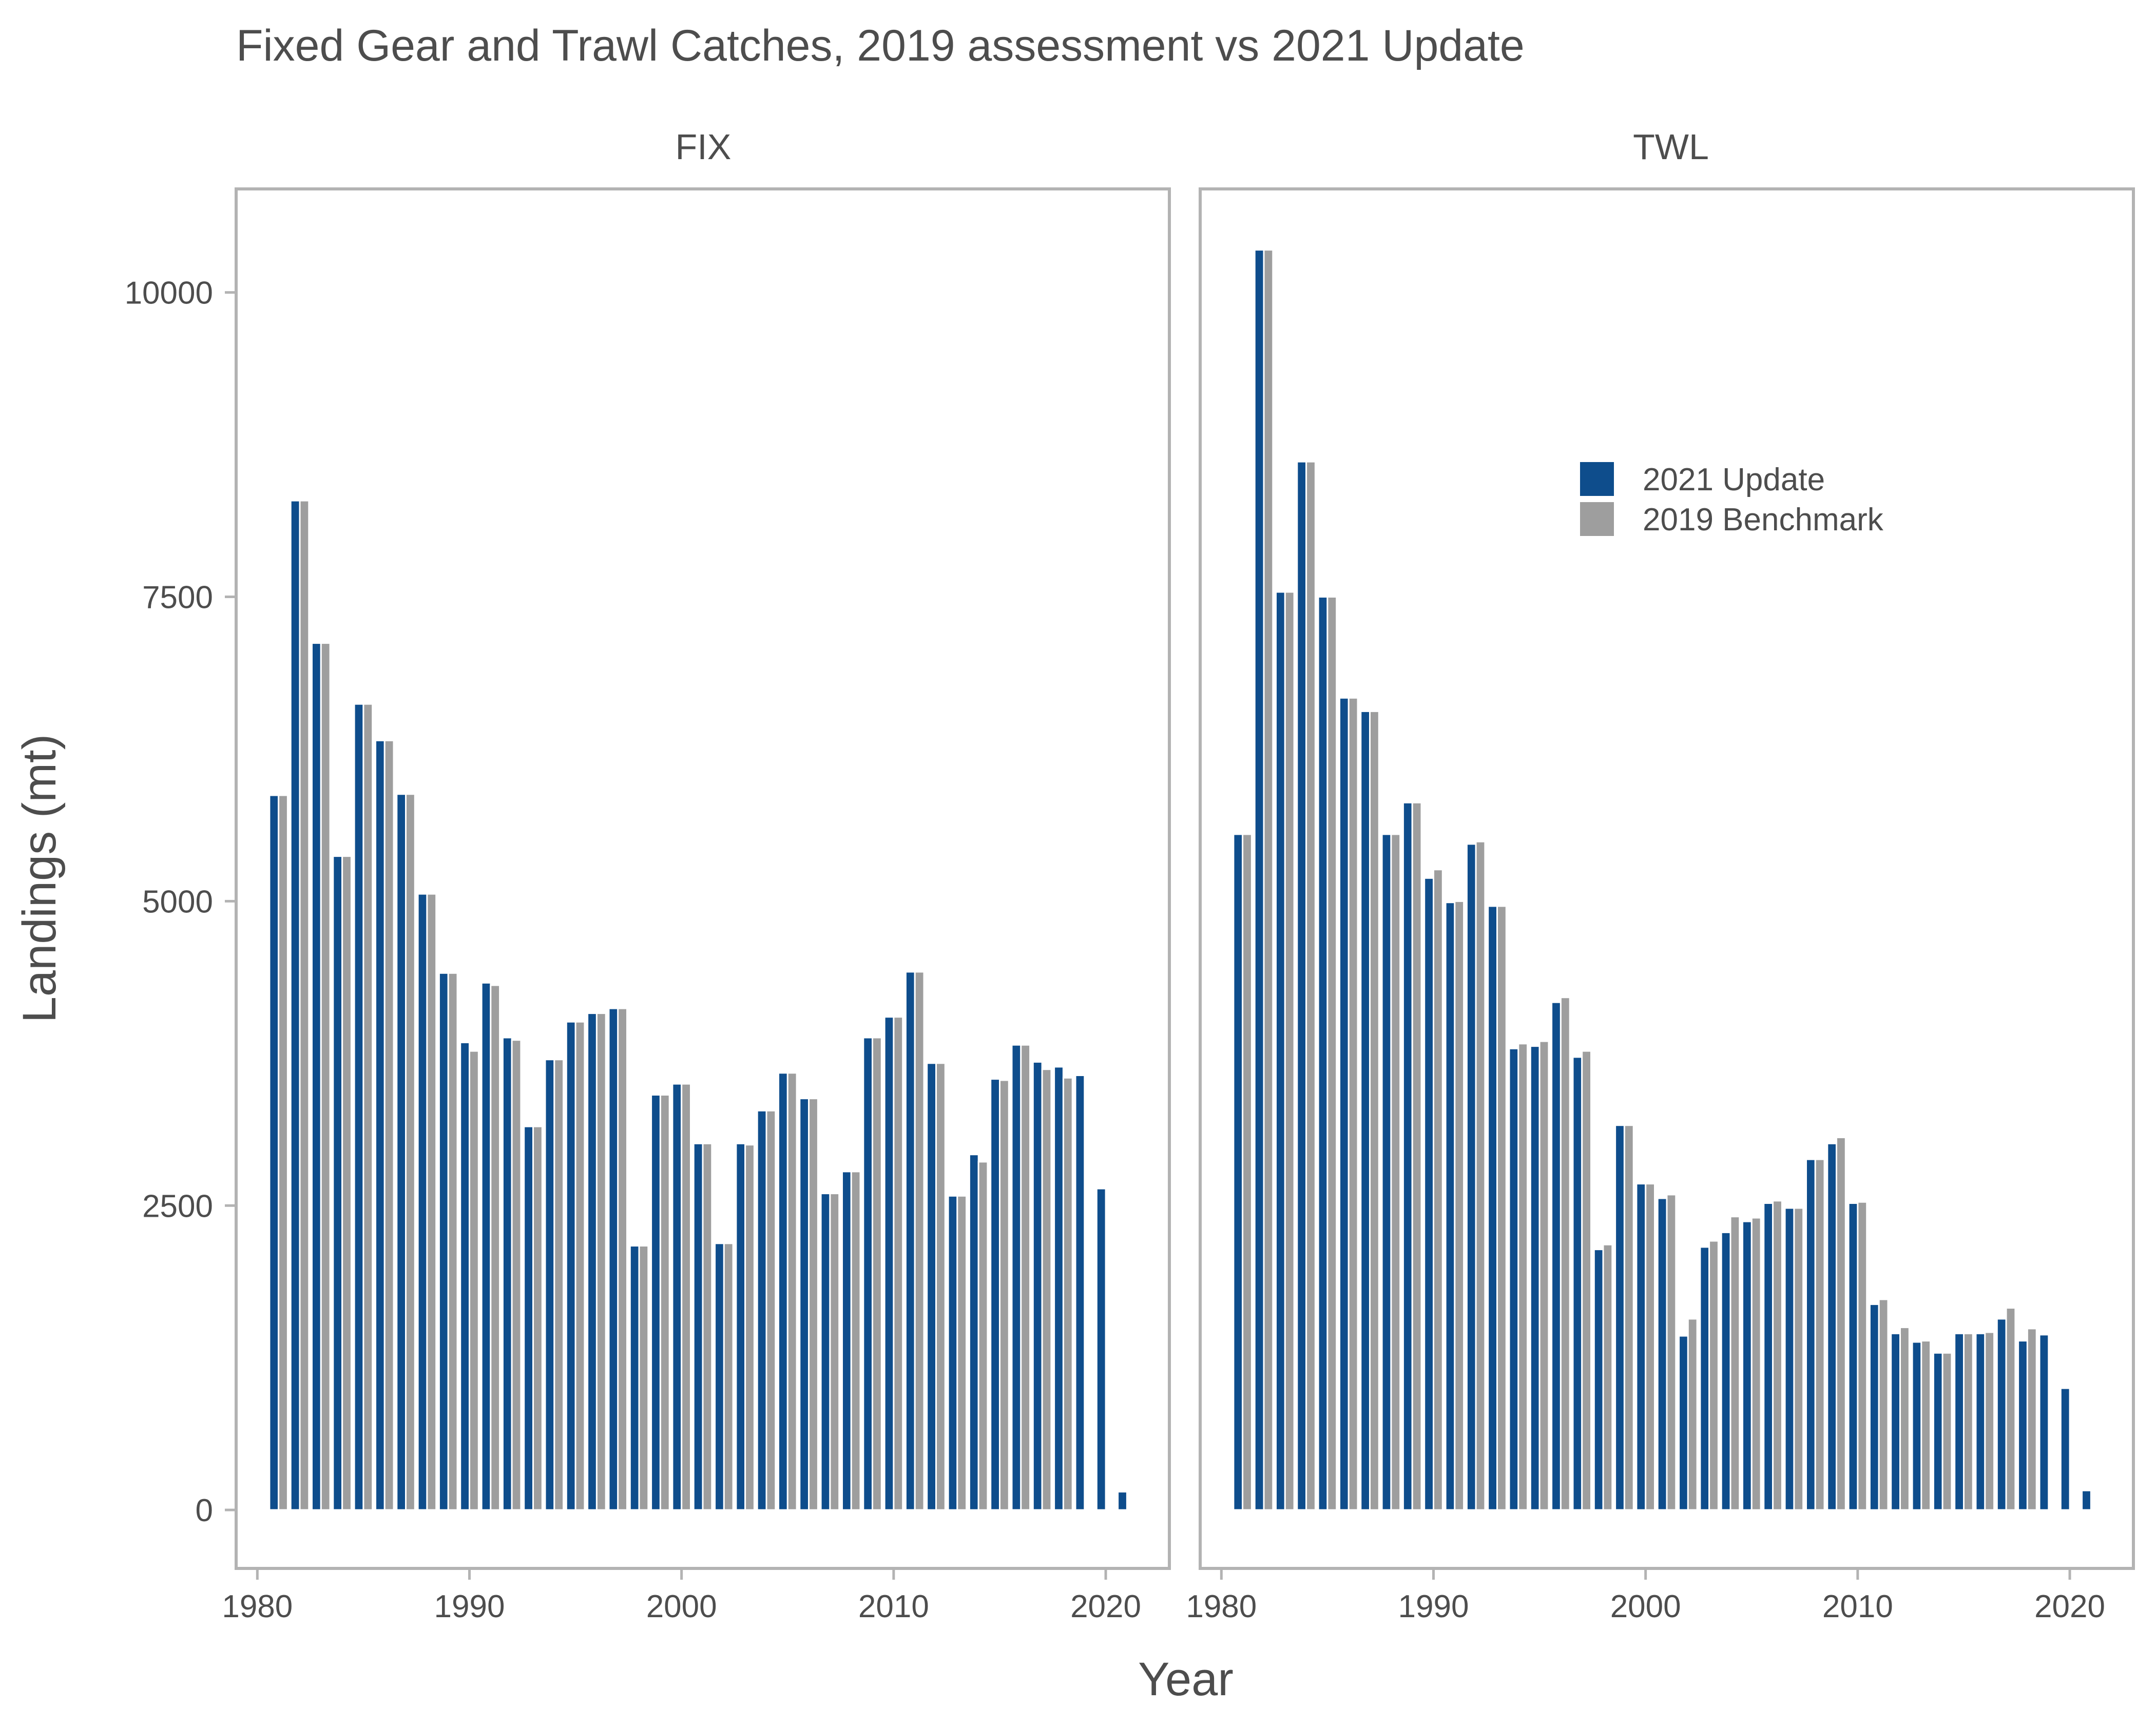 The height and width of the screenshot is (1725, 2156). What do you see at coordinates (1046, 1289) in the screenshot?
I see `bar-fix-2019-benchmark-2017` at bounding box center [1046, 1289].